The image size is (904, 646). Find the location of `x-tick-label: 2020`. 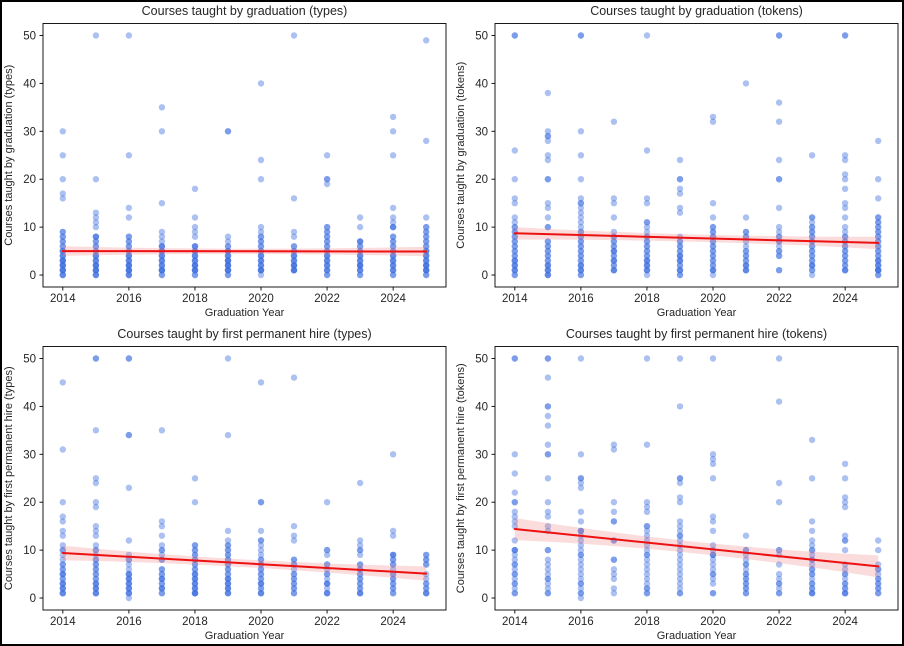

x-tick-label: 2020 is located at coordinates (713, 299).